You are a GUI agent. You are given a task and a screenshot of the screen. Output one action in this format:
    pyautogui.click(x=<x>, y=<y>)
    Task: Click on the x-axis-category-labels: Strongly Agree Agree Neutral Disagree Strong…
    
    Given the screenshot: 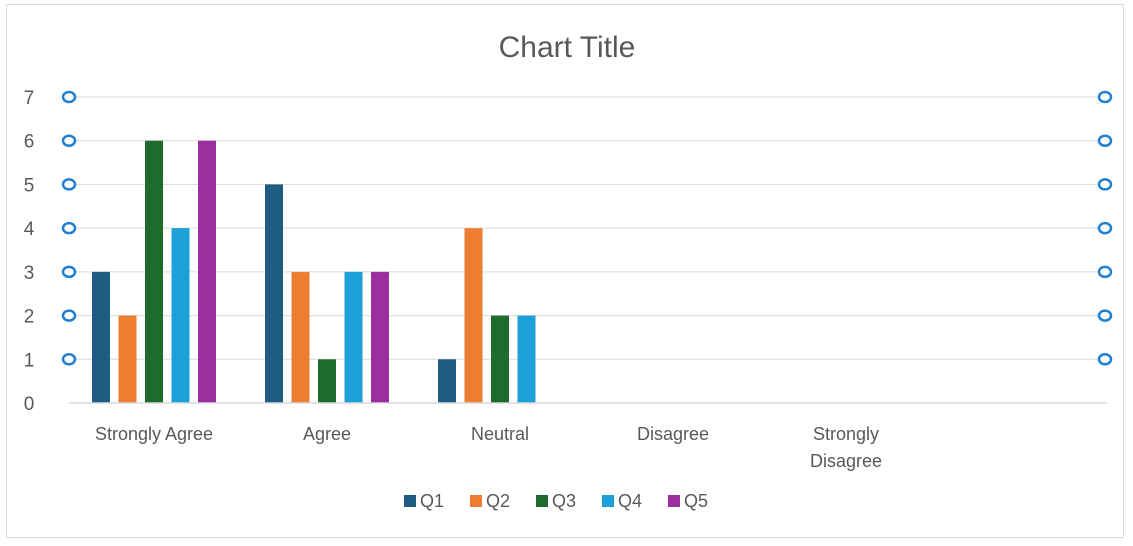 What is the action you would take?
    pyautogui.click(x=488, y=447)
    